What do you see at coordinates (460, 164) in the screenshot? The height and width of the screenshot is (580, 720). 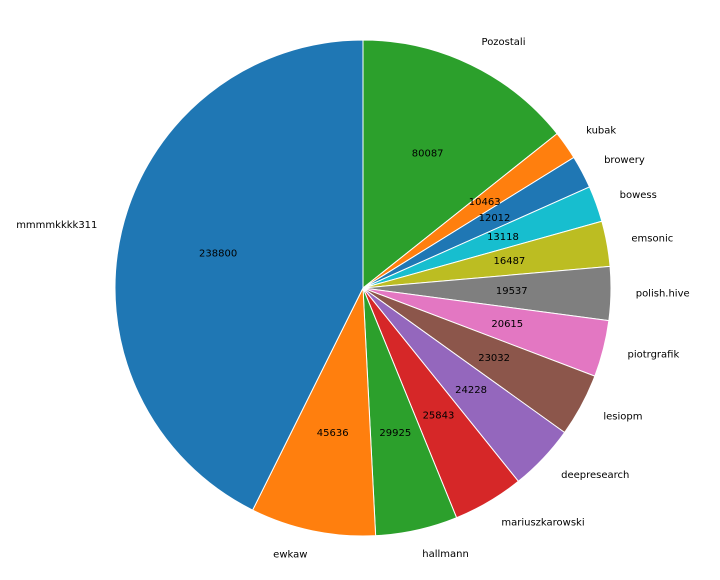 I see `pie-slice-pozostali` at bounding box center [460, 164].